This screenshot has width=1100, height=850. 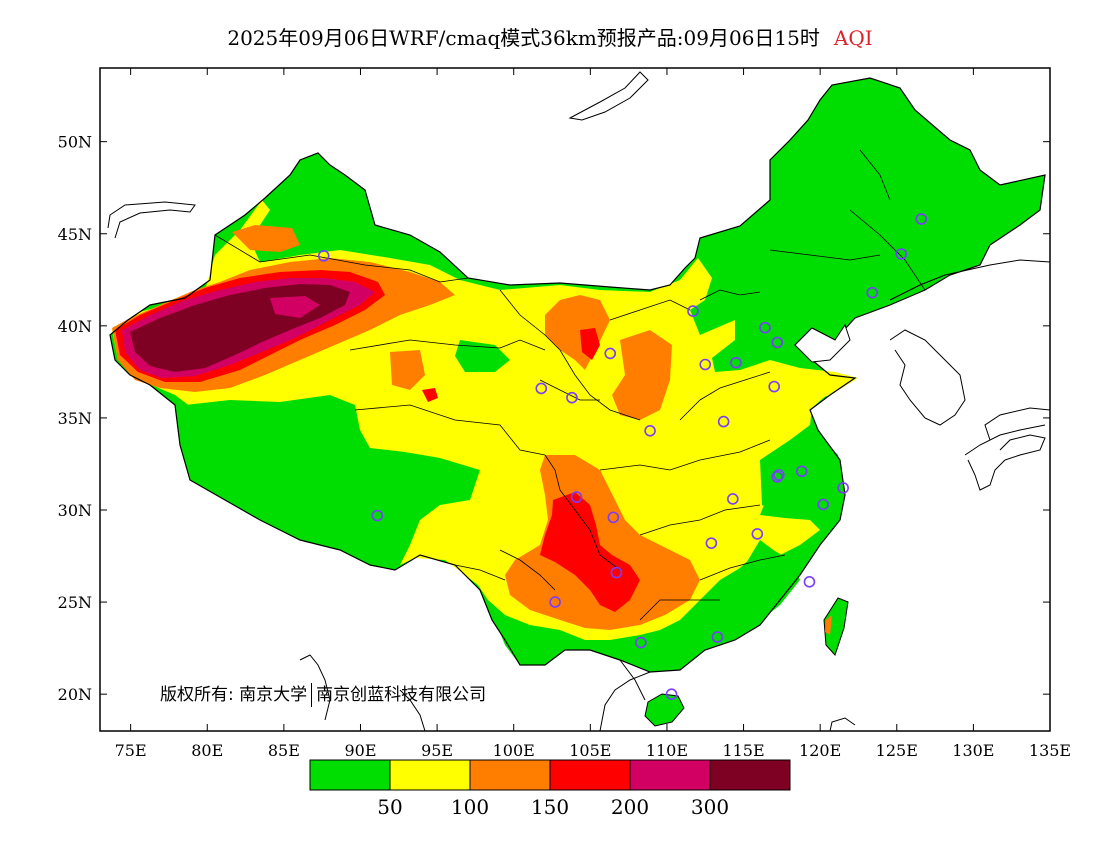 I want to click on lat-label: 45N, so click(x=75, y=234).